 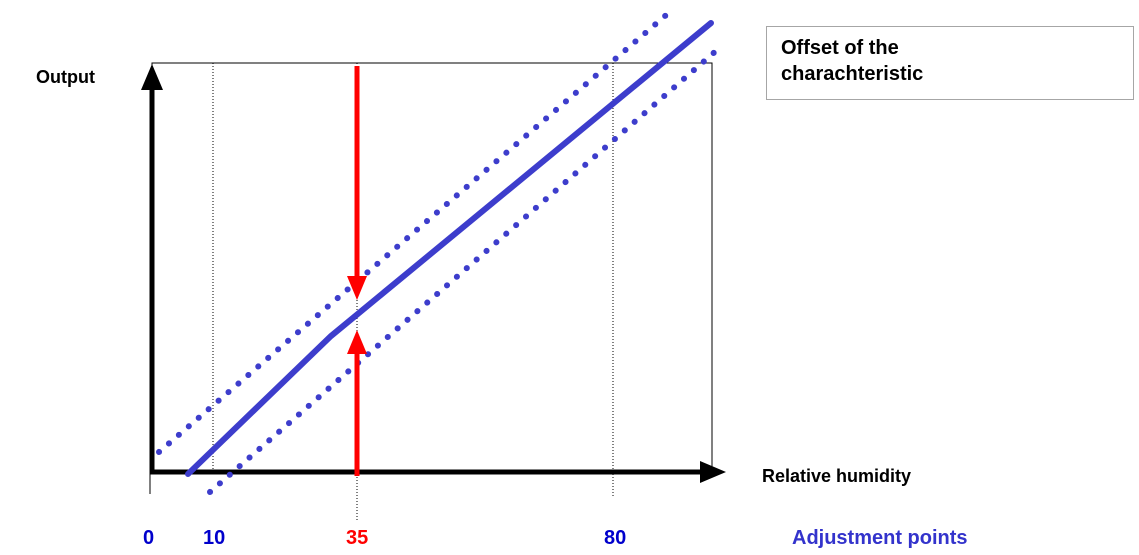 What do you see at coordinates (837, 476) in the screenshot?
I see `x-axis-label: Relative humidity` at bounding box center [837, 476].